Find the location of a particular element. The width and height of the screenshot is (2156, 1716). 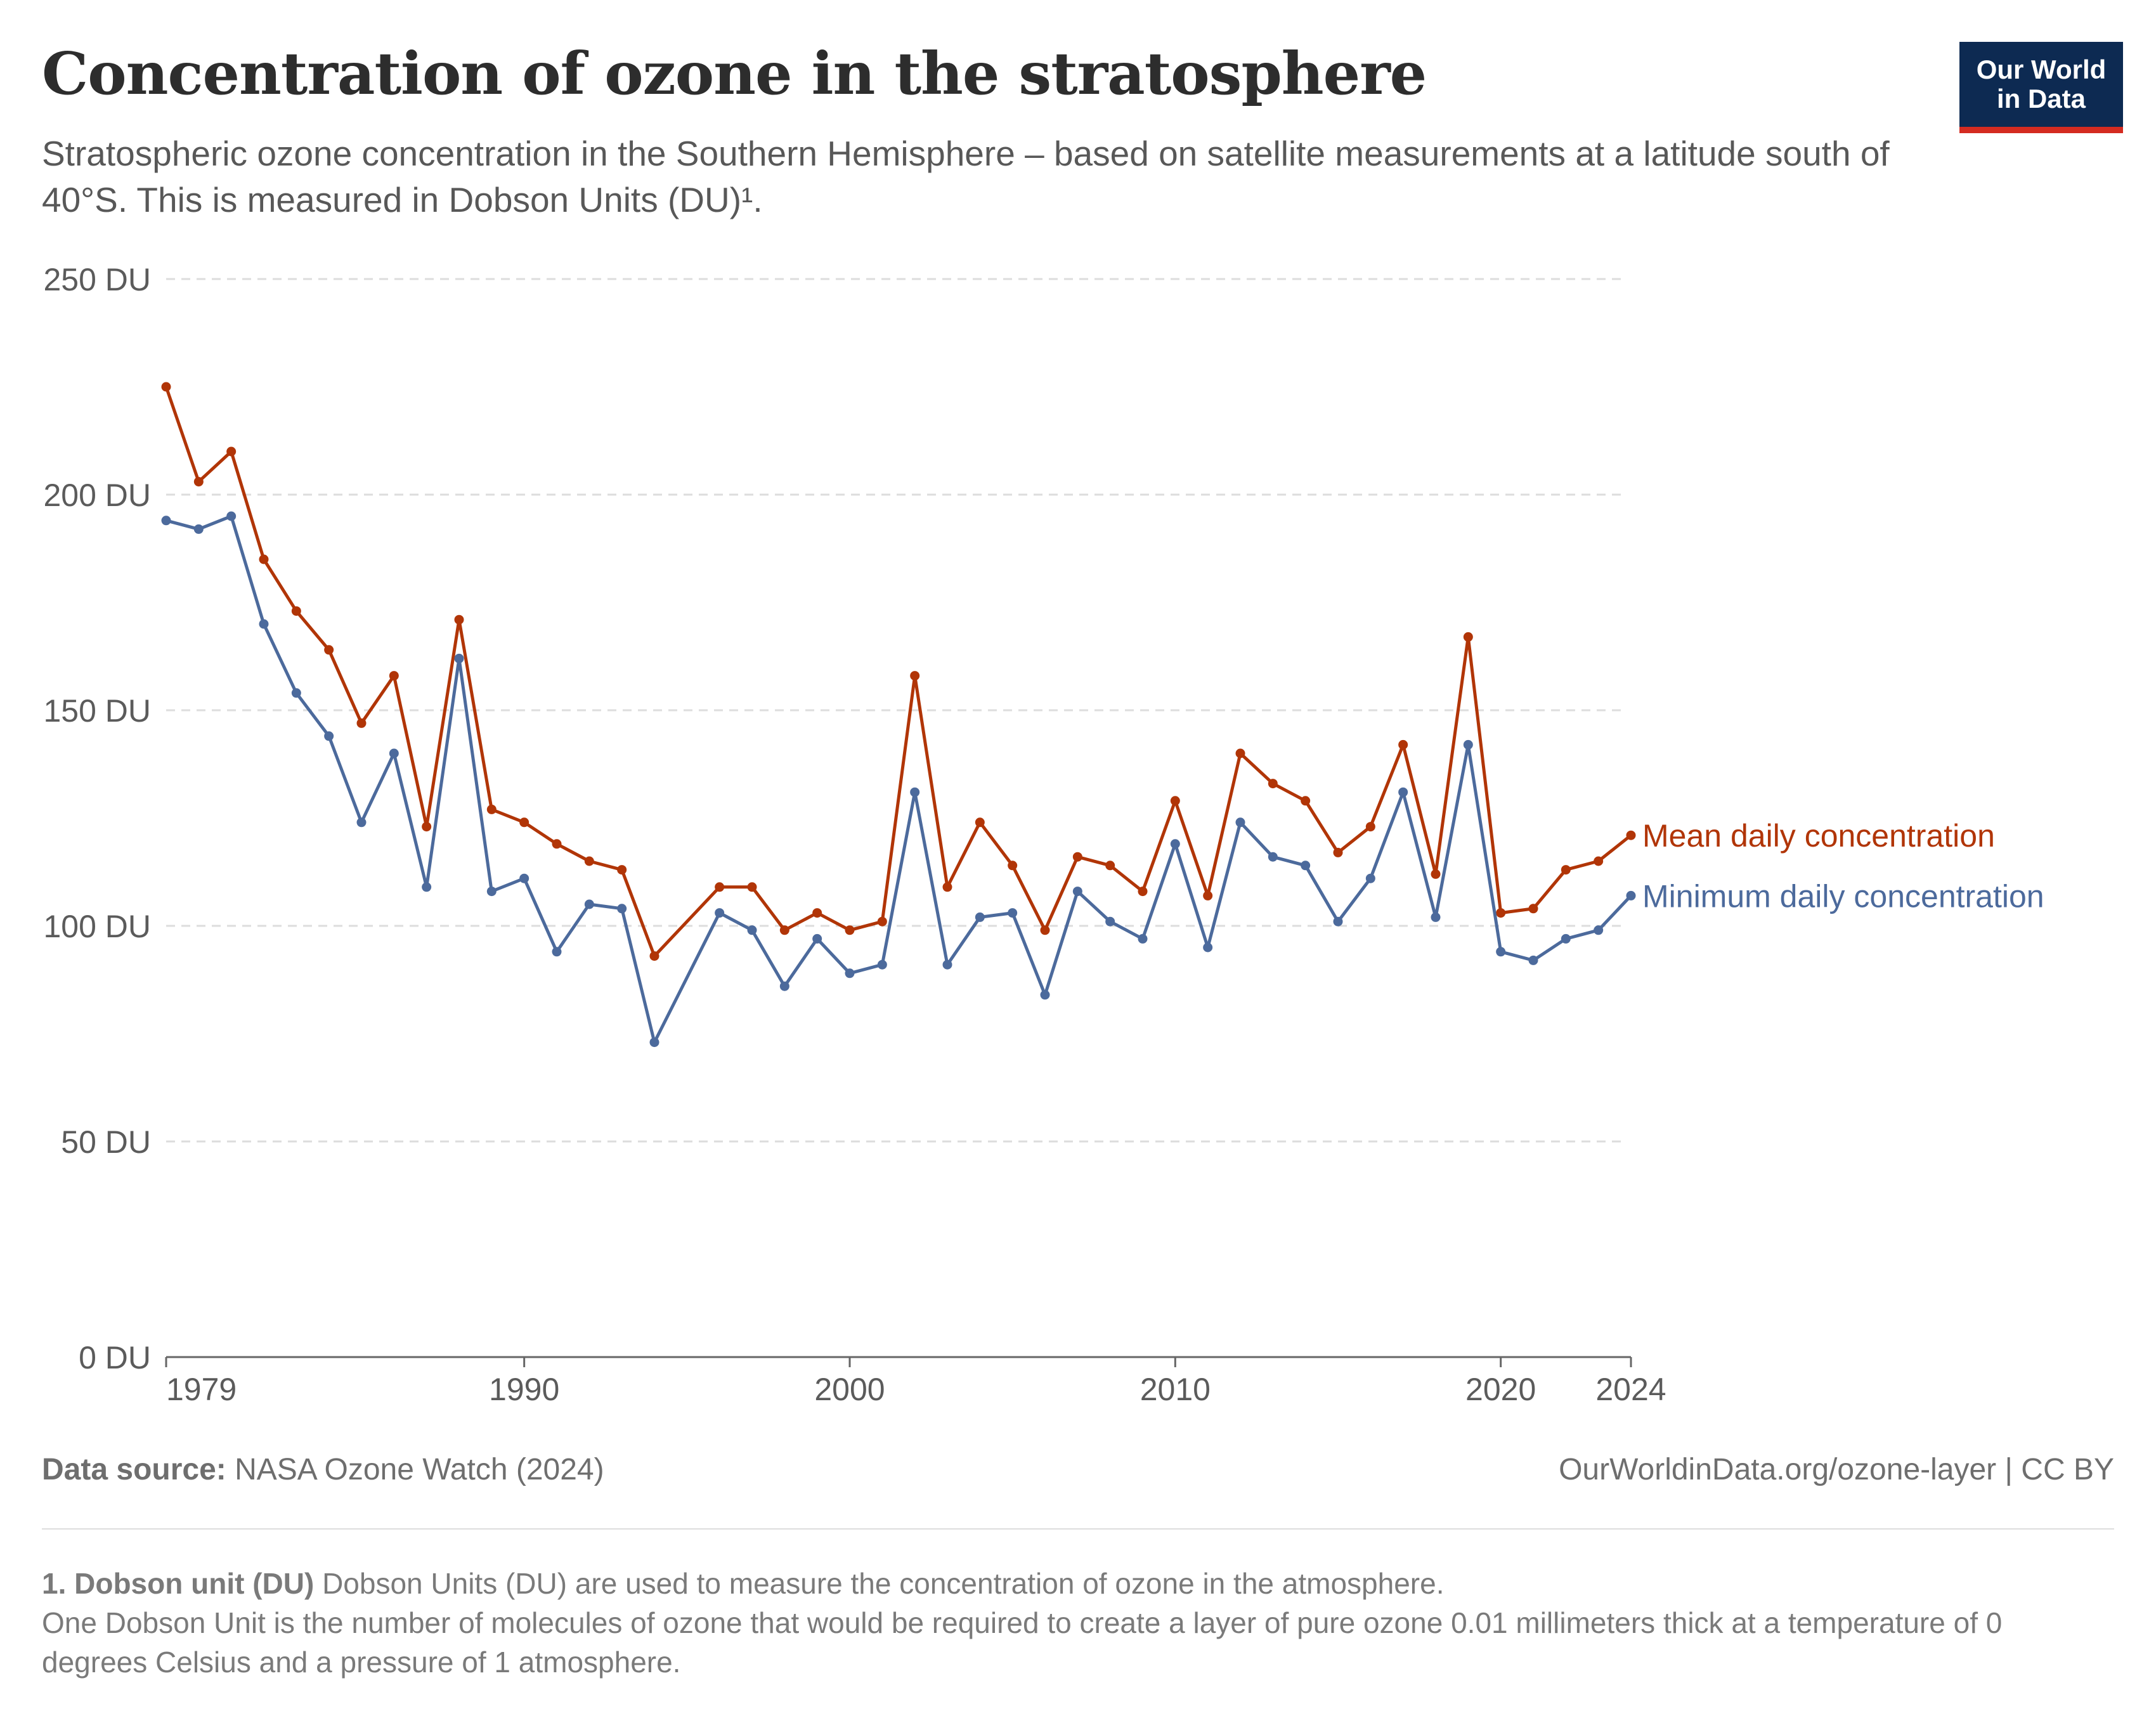

x-tick-label: 2000 is located at coordinates (849, 1389).